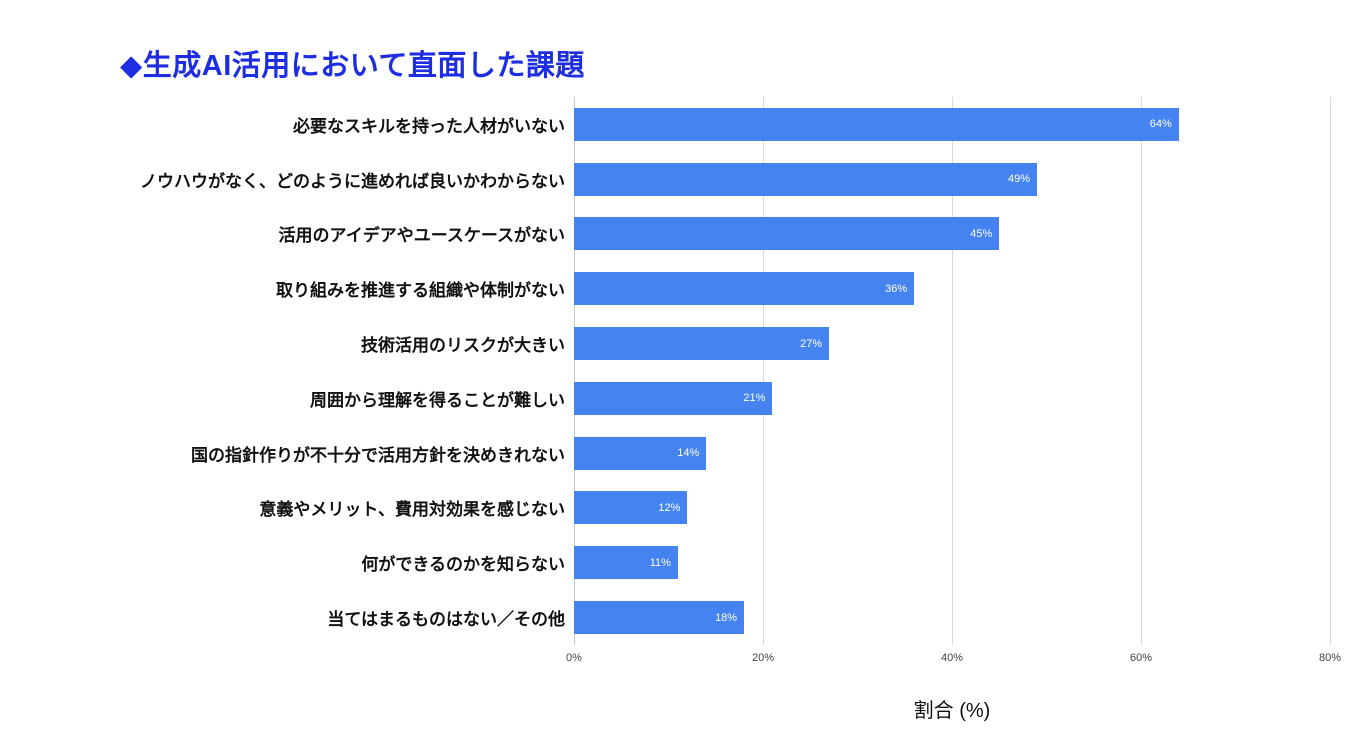  I want to click on bar-value-label: 27%, so click(811, 343).